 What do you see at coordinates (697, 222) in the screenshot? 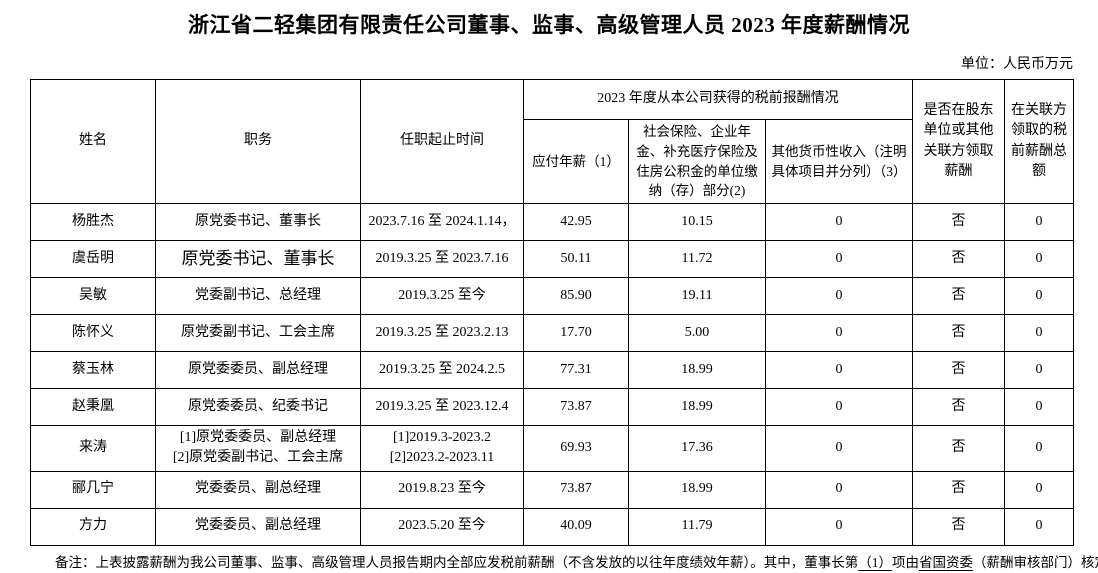
I see `cell-insurance: 10.15` at bounding box center [697, 222].